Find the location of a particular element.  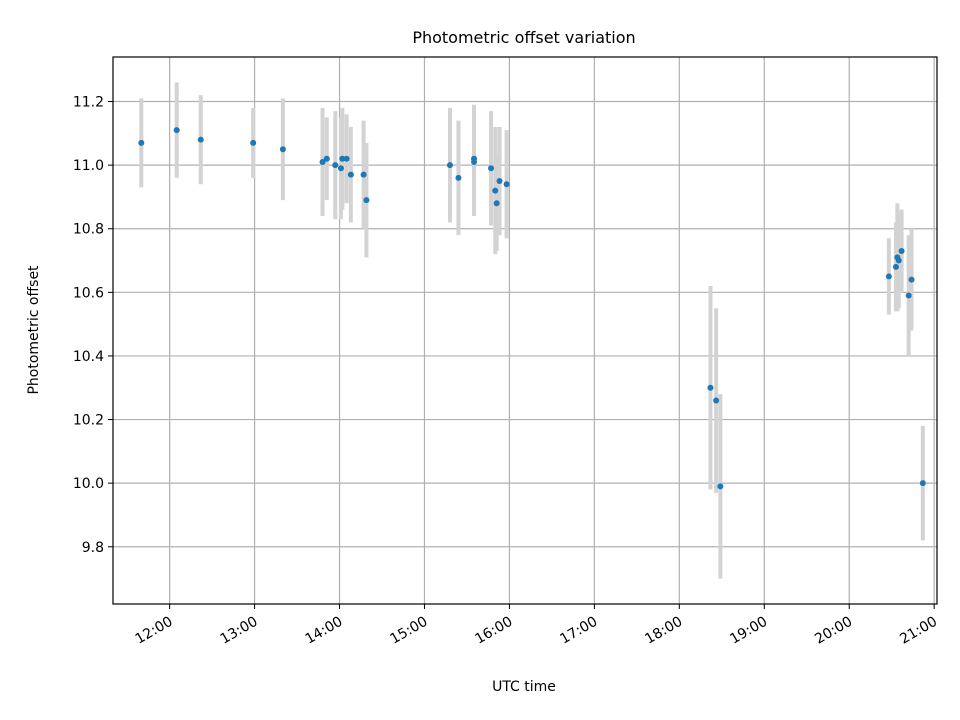

y-tick-label: 11.0 is located at coordinates (88, 166).